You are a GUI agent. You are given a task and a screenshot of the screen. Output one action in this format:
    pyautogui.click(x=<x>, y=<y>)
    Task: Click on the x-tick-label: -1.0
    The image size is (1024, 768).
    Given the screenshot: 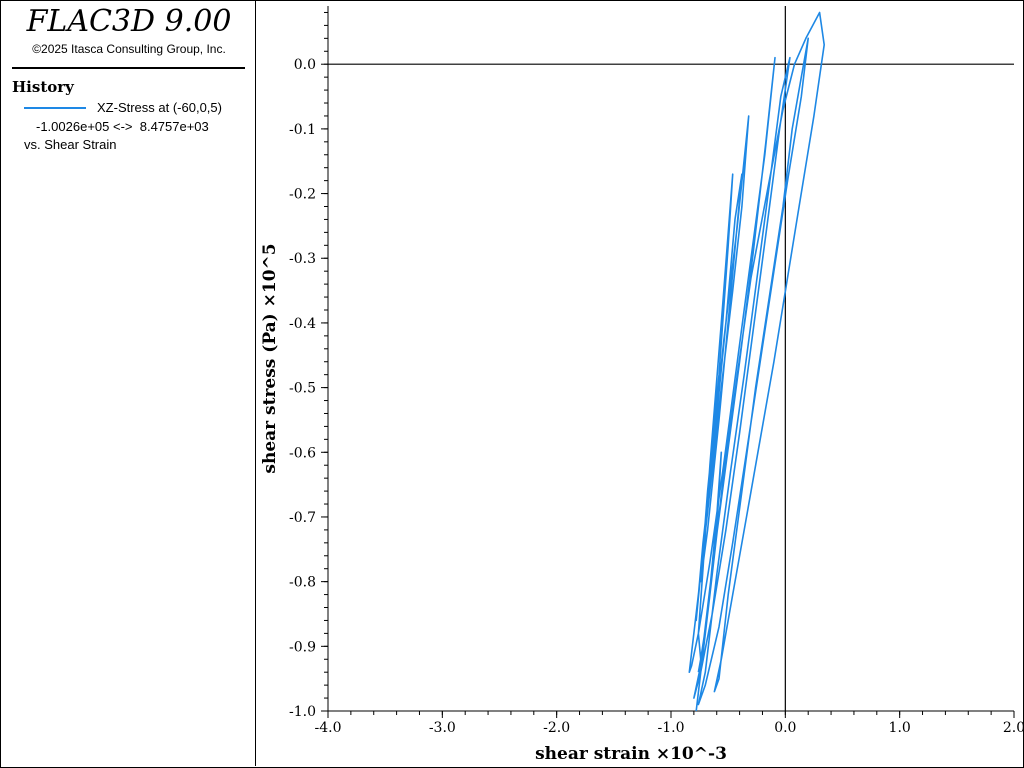 What is the action you would take?
    pyautogui.click(x=671, y=728)
    